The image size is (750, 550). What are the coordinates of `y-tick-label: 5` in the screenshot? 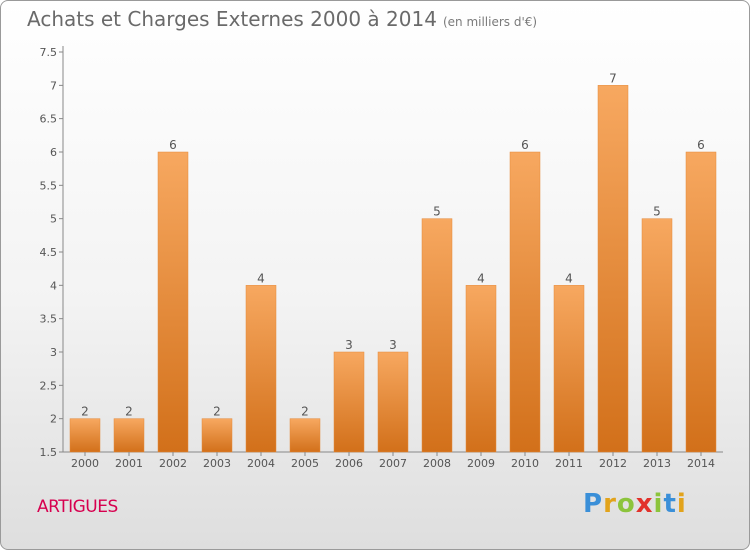 It's located at (53, 219).